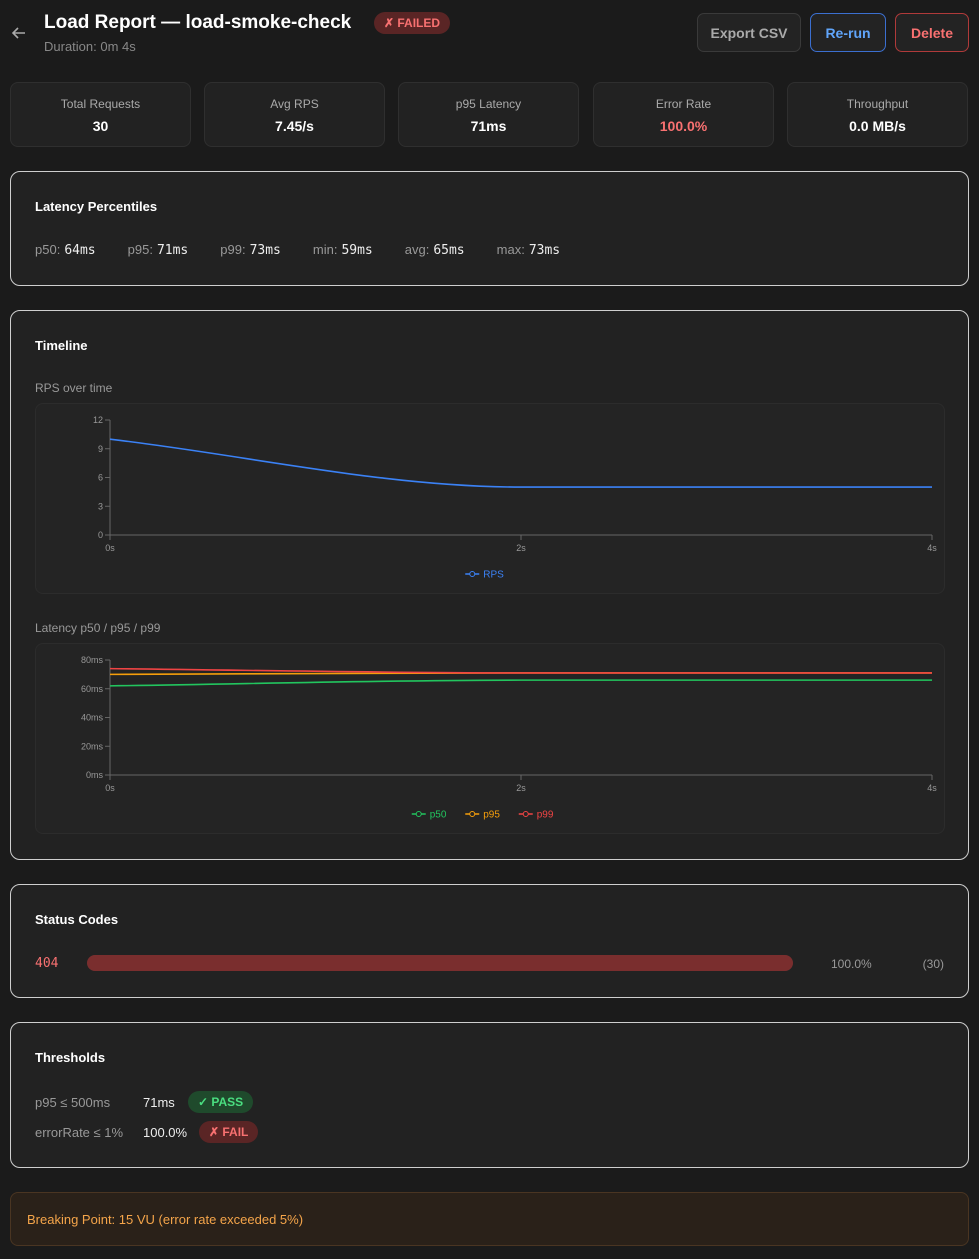 The height and width of the screenshot is (1259, 979). I want to click on latency-item: p50: 64ms, so click(65, 250).